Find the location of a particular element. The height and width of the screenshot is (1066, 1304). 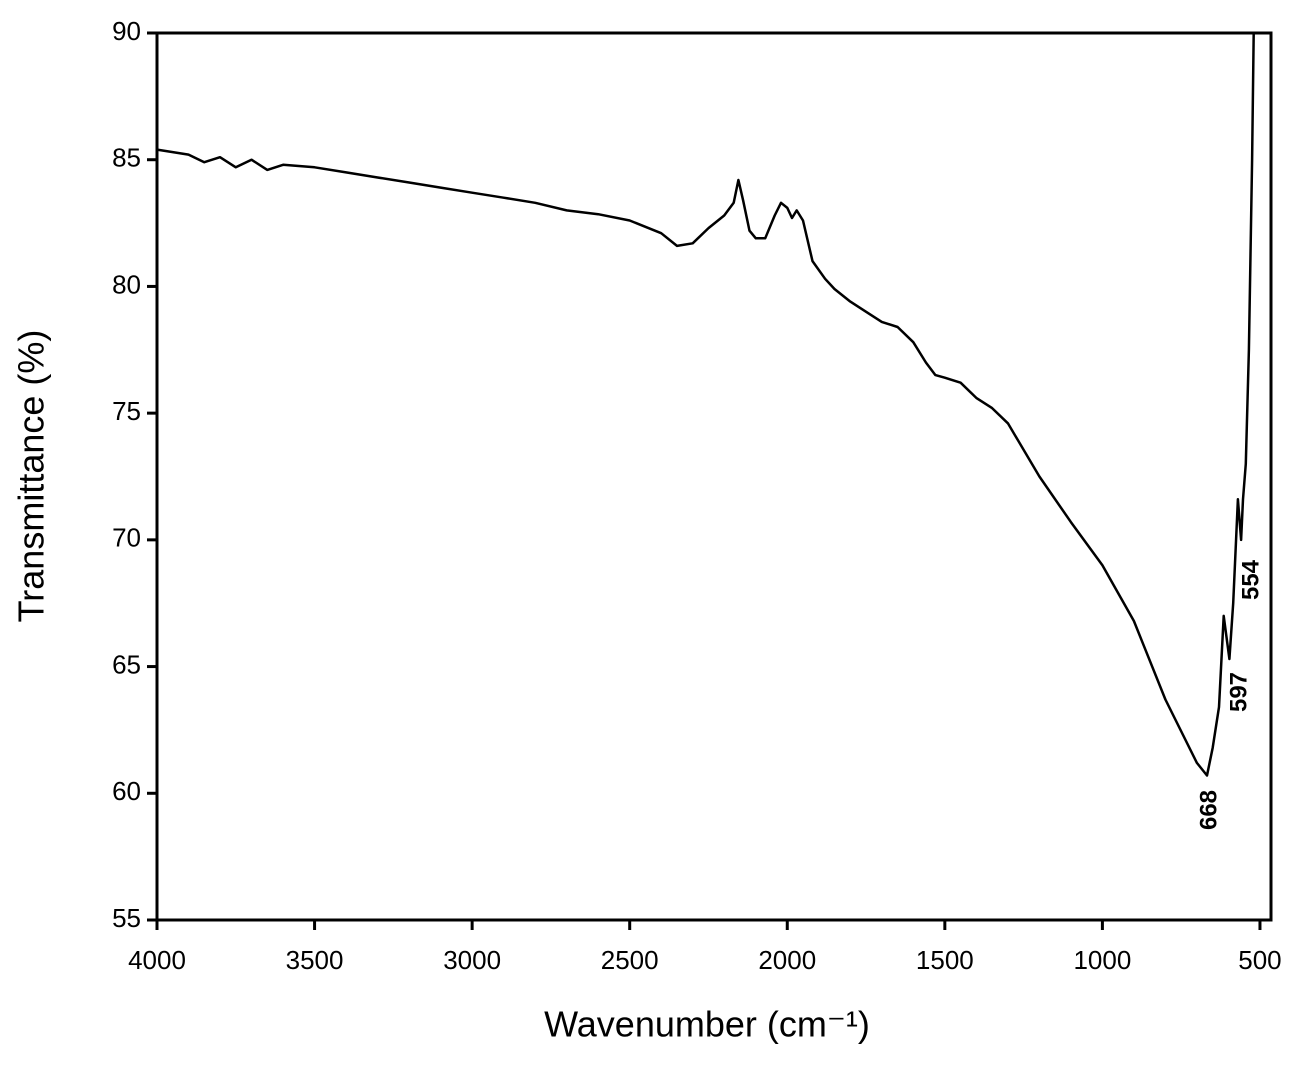

y-tick-label: 80 is located at coordinates (126, 284).